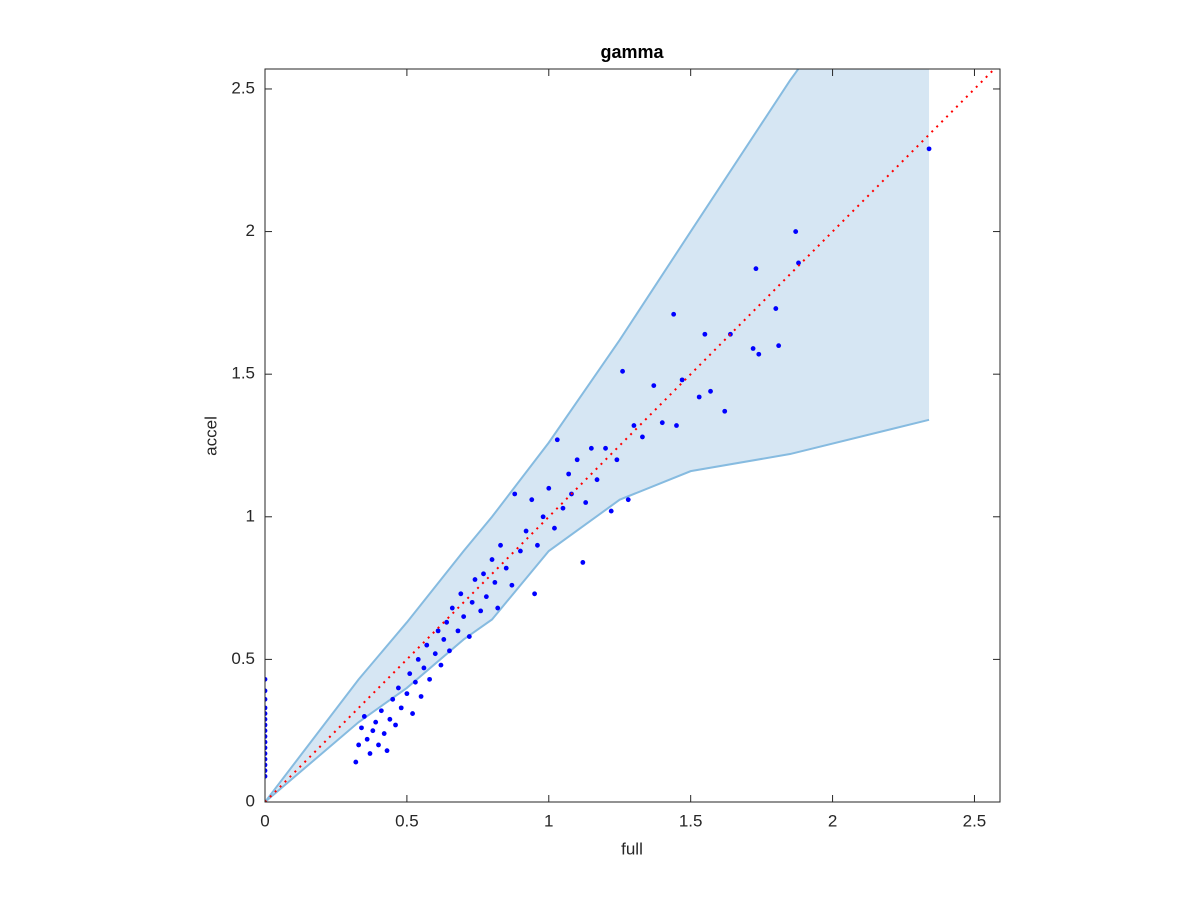  What do you see at coordinates (632, 52) in the screenshot?
I see `chart-title: gamma` at bounding box center [632, 52].